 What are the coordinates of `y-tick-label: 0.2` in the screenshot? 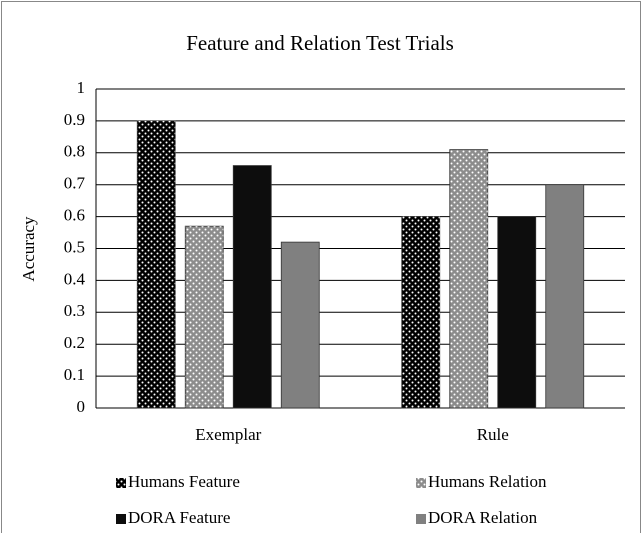 It's located at (74, 342).